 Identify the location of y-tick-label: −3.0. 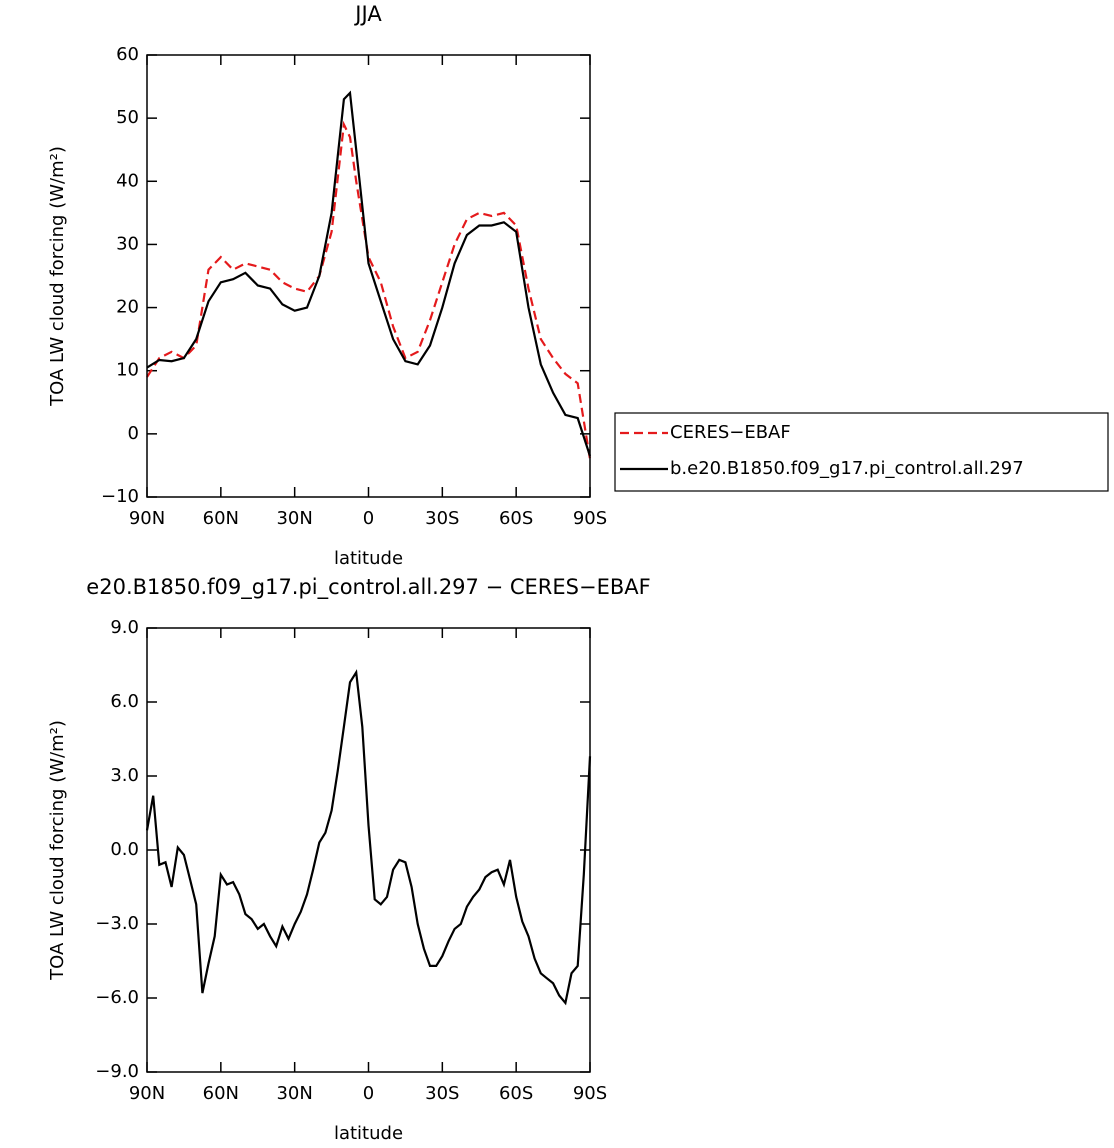
(117, 923).